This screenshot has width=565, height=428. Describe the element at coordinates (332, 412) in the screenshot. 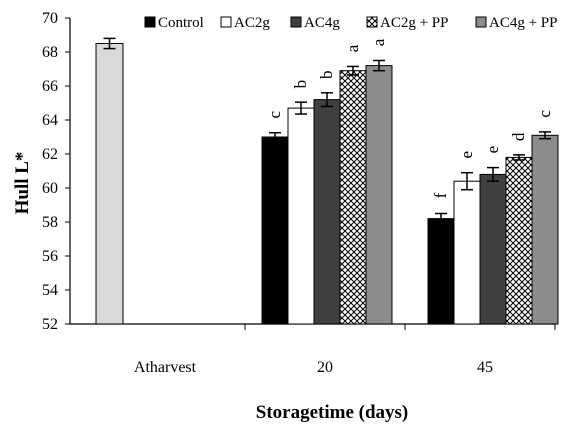

I see `x-axis-label: Storagetime (days)` at that location.